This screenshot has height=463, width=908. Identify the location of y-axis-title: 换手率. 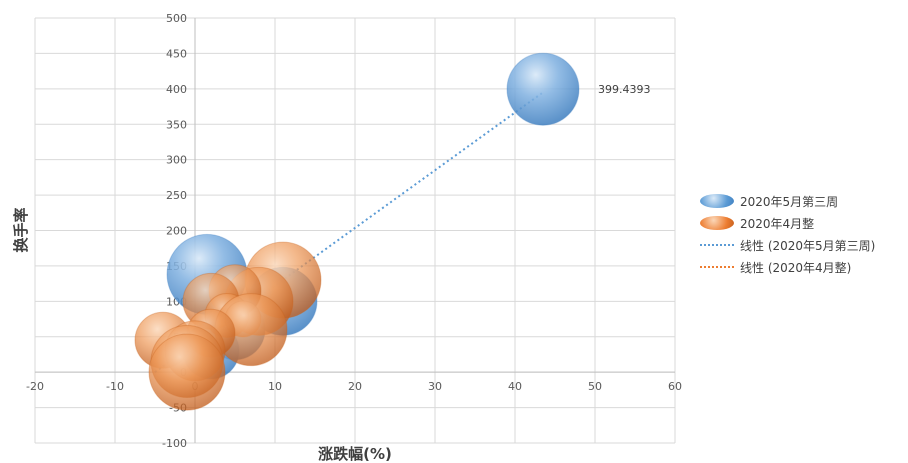
(21, 229).